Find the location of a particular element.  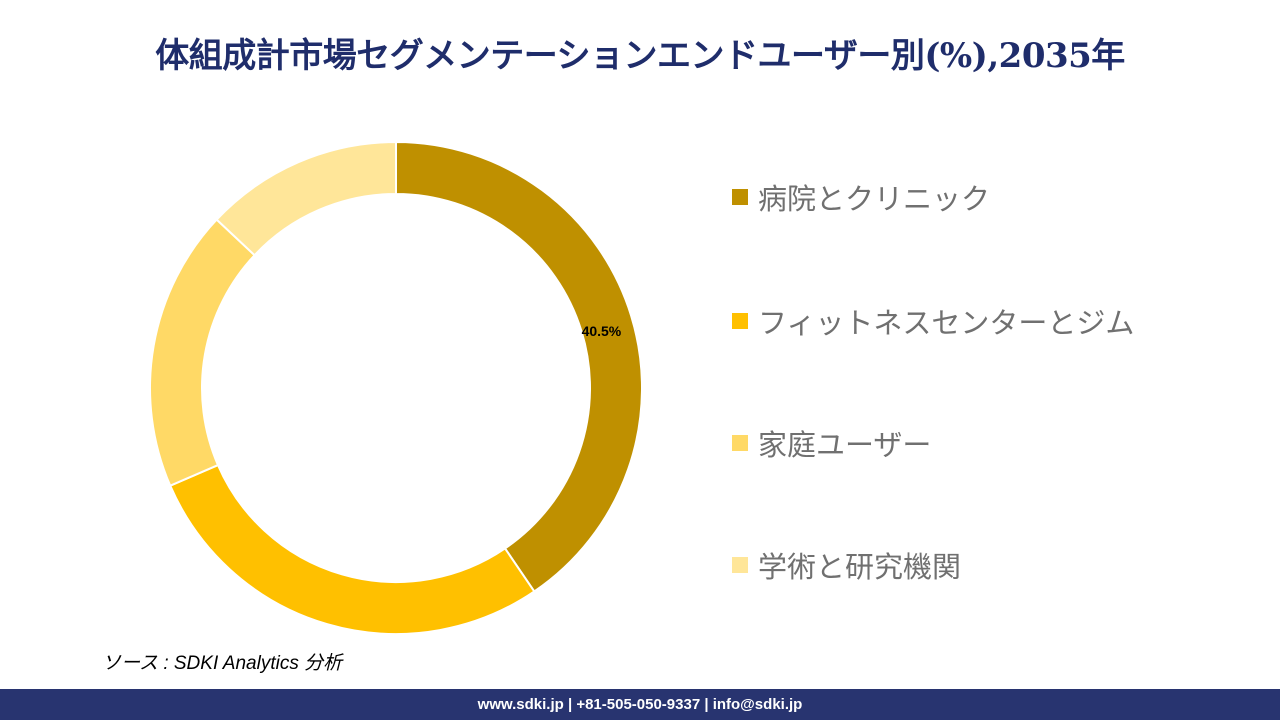

chart-title: 体組成計市場セグメンテーションエンドユーザー別(%),2035年 is located at coordinates (640, 56).